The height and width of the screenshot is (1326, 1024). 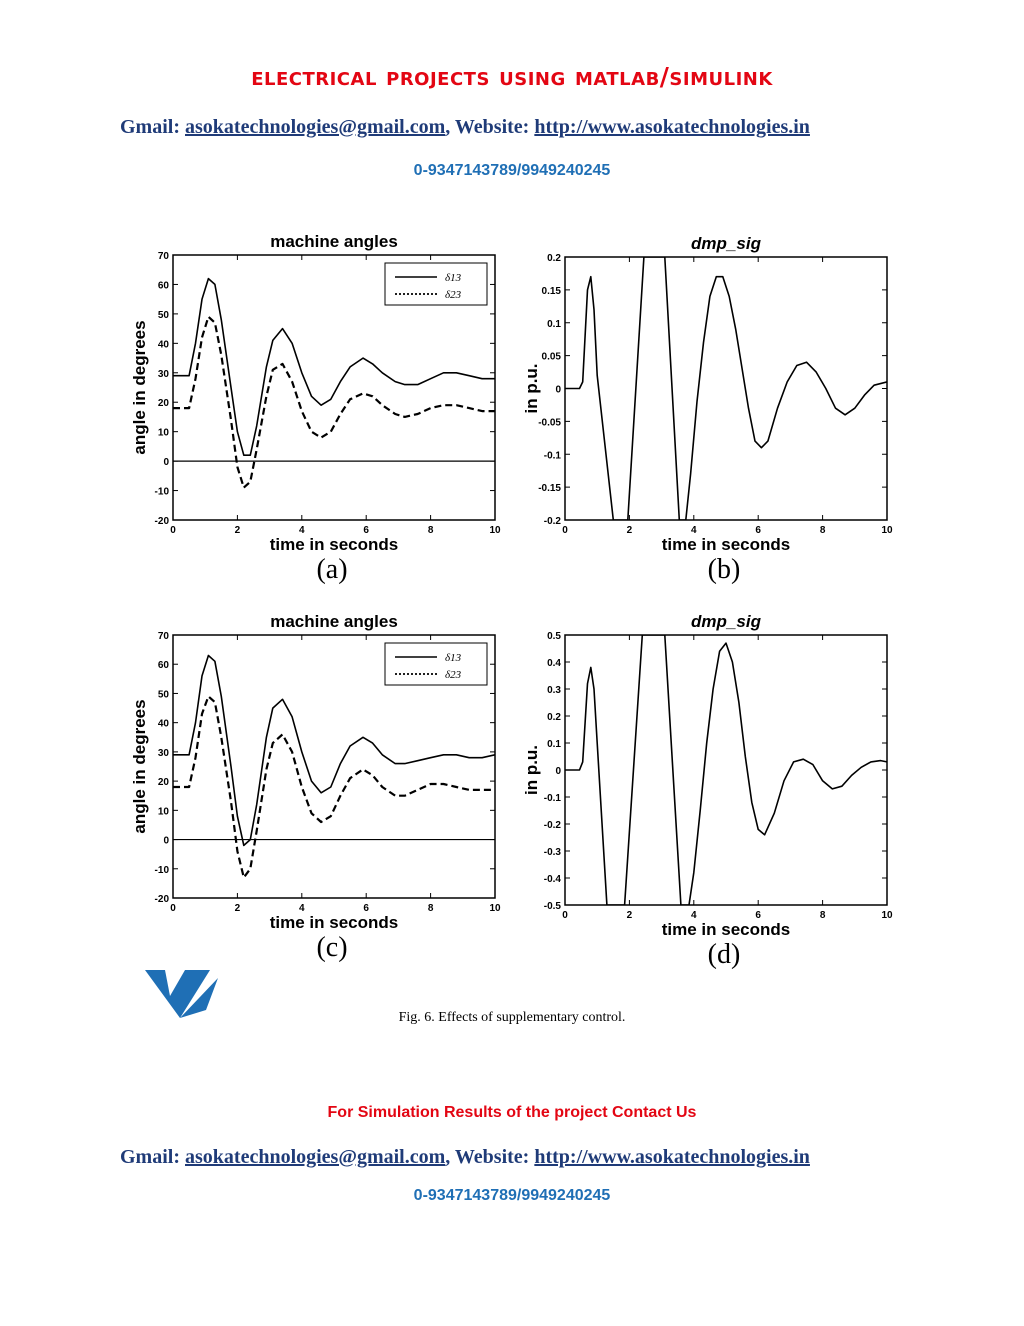 I want to click on y-tick-label: -0.05, so click(x=549, y=422).